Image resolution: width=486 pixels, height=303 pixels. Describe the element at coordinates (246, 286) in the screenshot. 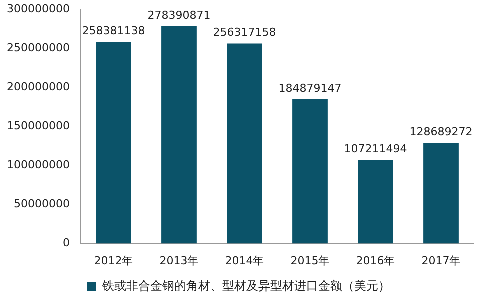

I see `legend-label: 铁或非合金钢的角材、型材及异型材进口金额（美元）` at that location.